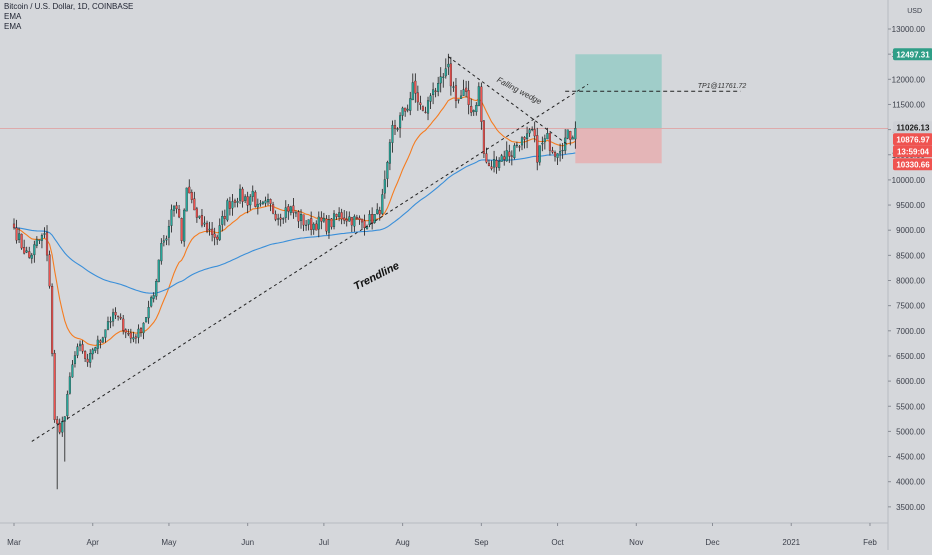 The height and width of the screenshot is (555, 932). I want to click on ema-legend-2: EMA, so click(13, 26).